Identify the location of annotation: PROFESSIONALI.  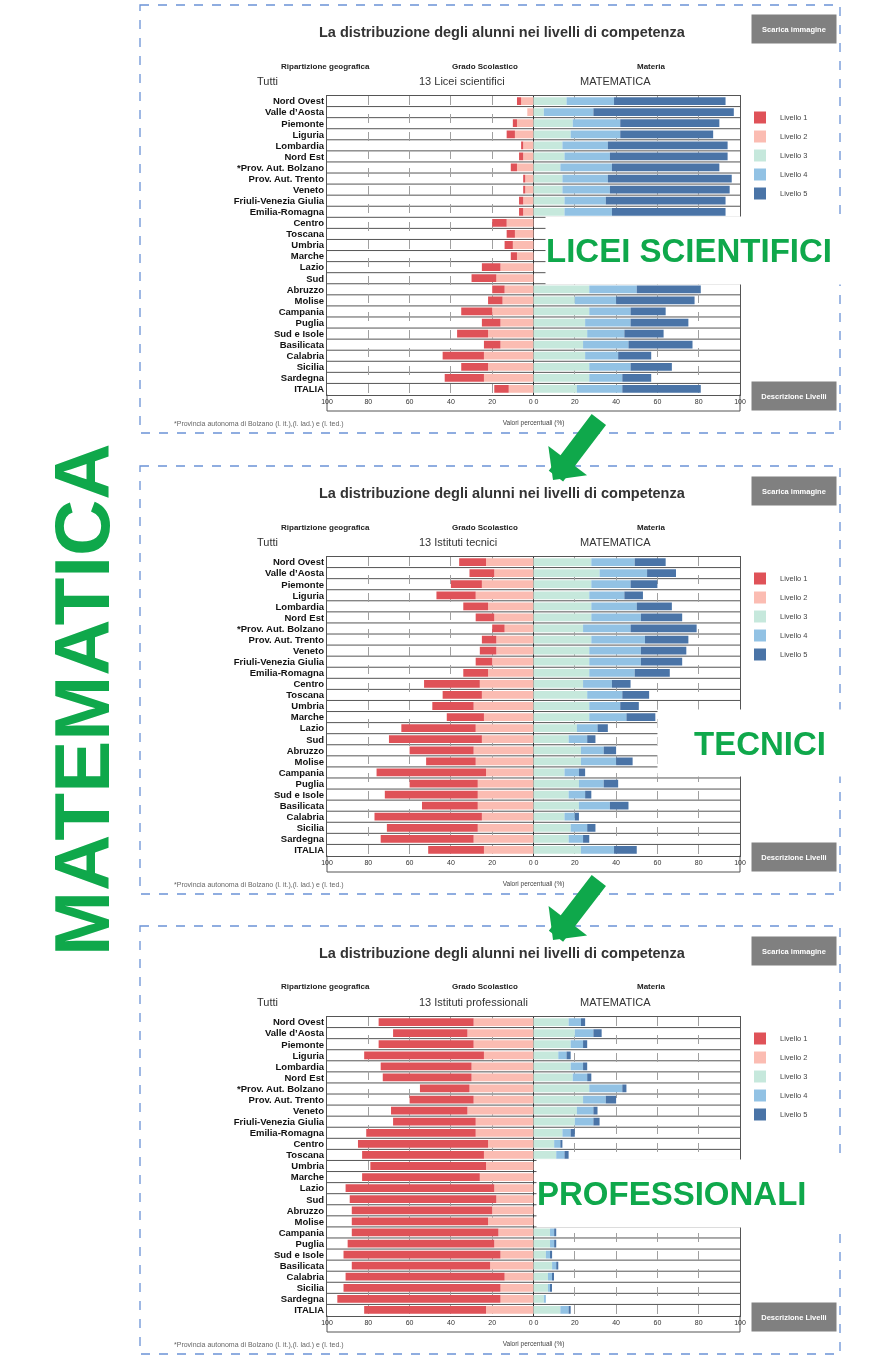
(672, 1193).